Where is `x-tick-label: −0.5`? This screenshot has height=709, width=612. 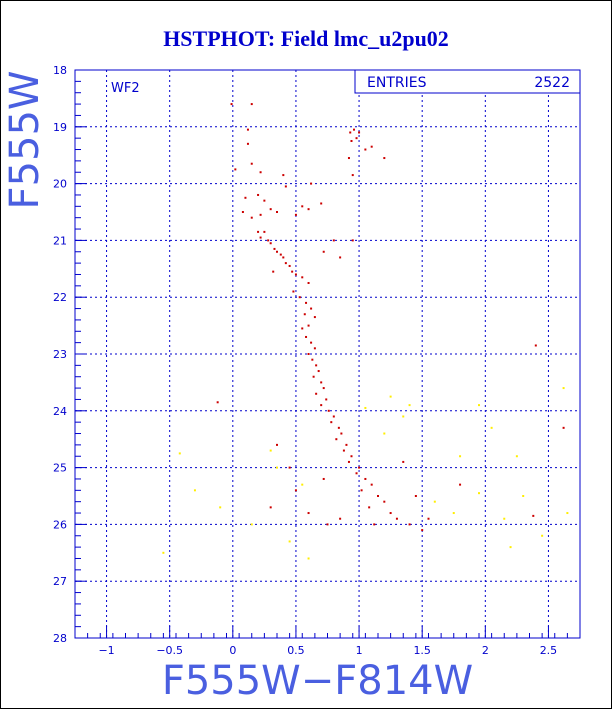
x-tick-label: −0.5 is located at coordinates (169, 650).